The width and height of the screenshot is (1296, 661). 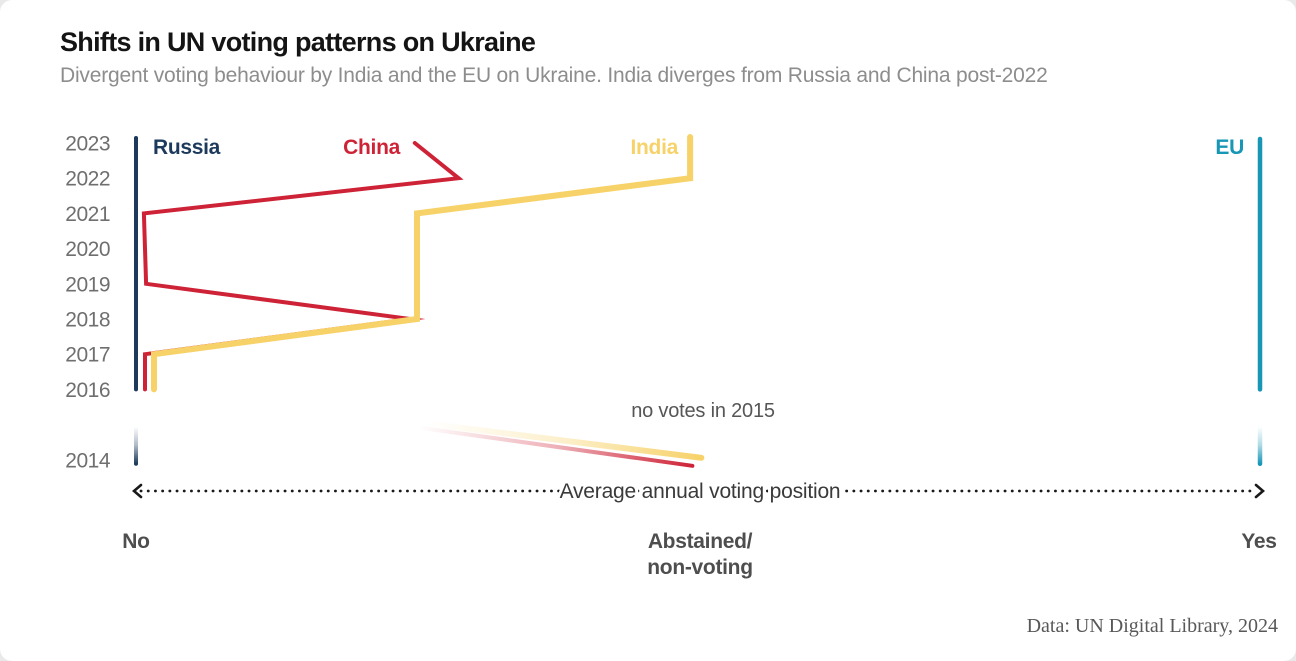 What do you see at coordinates (700, 555) in the screenshot?
I see `x-axis-label-abstained: Abstained/ non-voting` at bounding box center [700, 555].